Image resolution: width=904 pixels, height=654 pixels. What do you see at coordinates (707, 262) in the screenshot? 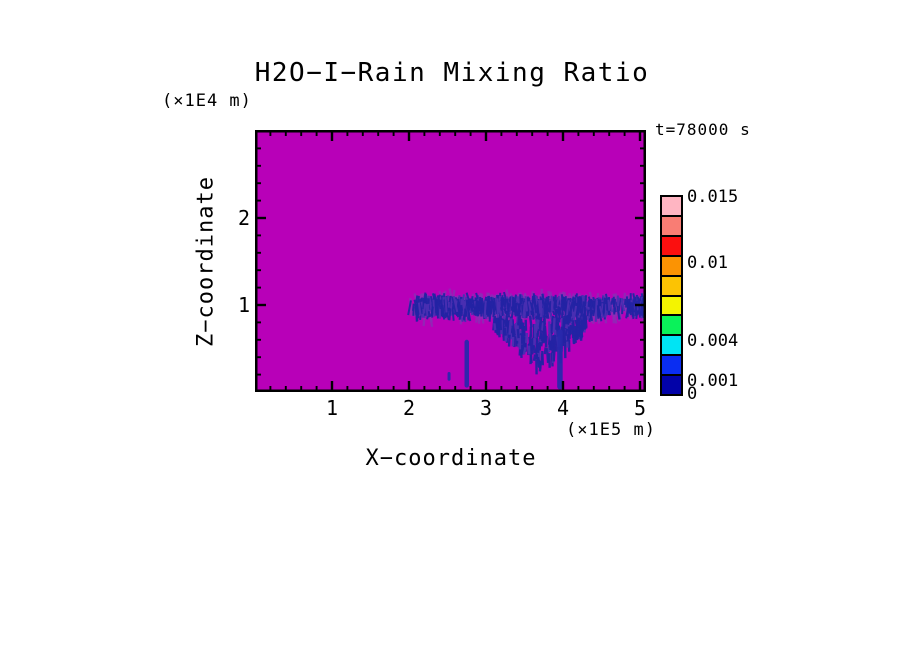
I see `colorbar-tick-label: 0.01` at bounding box center [707, 262].